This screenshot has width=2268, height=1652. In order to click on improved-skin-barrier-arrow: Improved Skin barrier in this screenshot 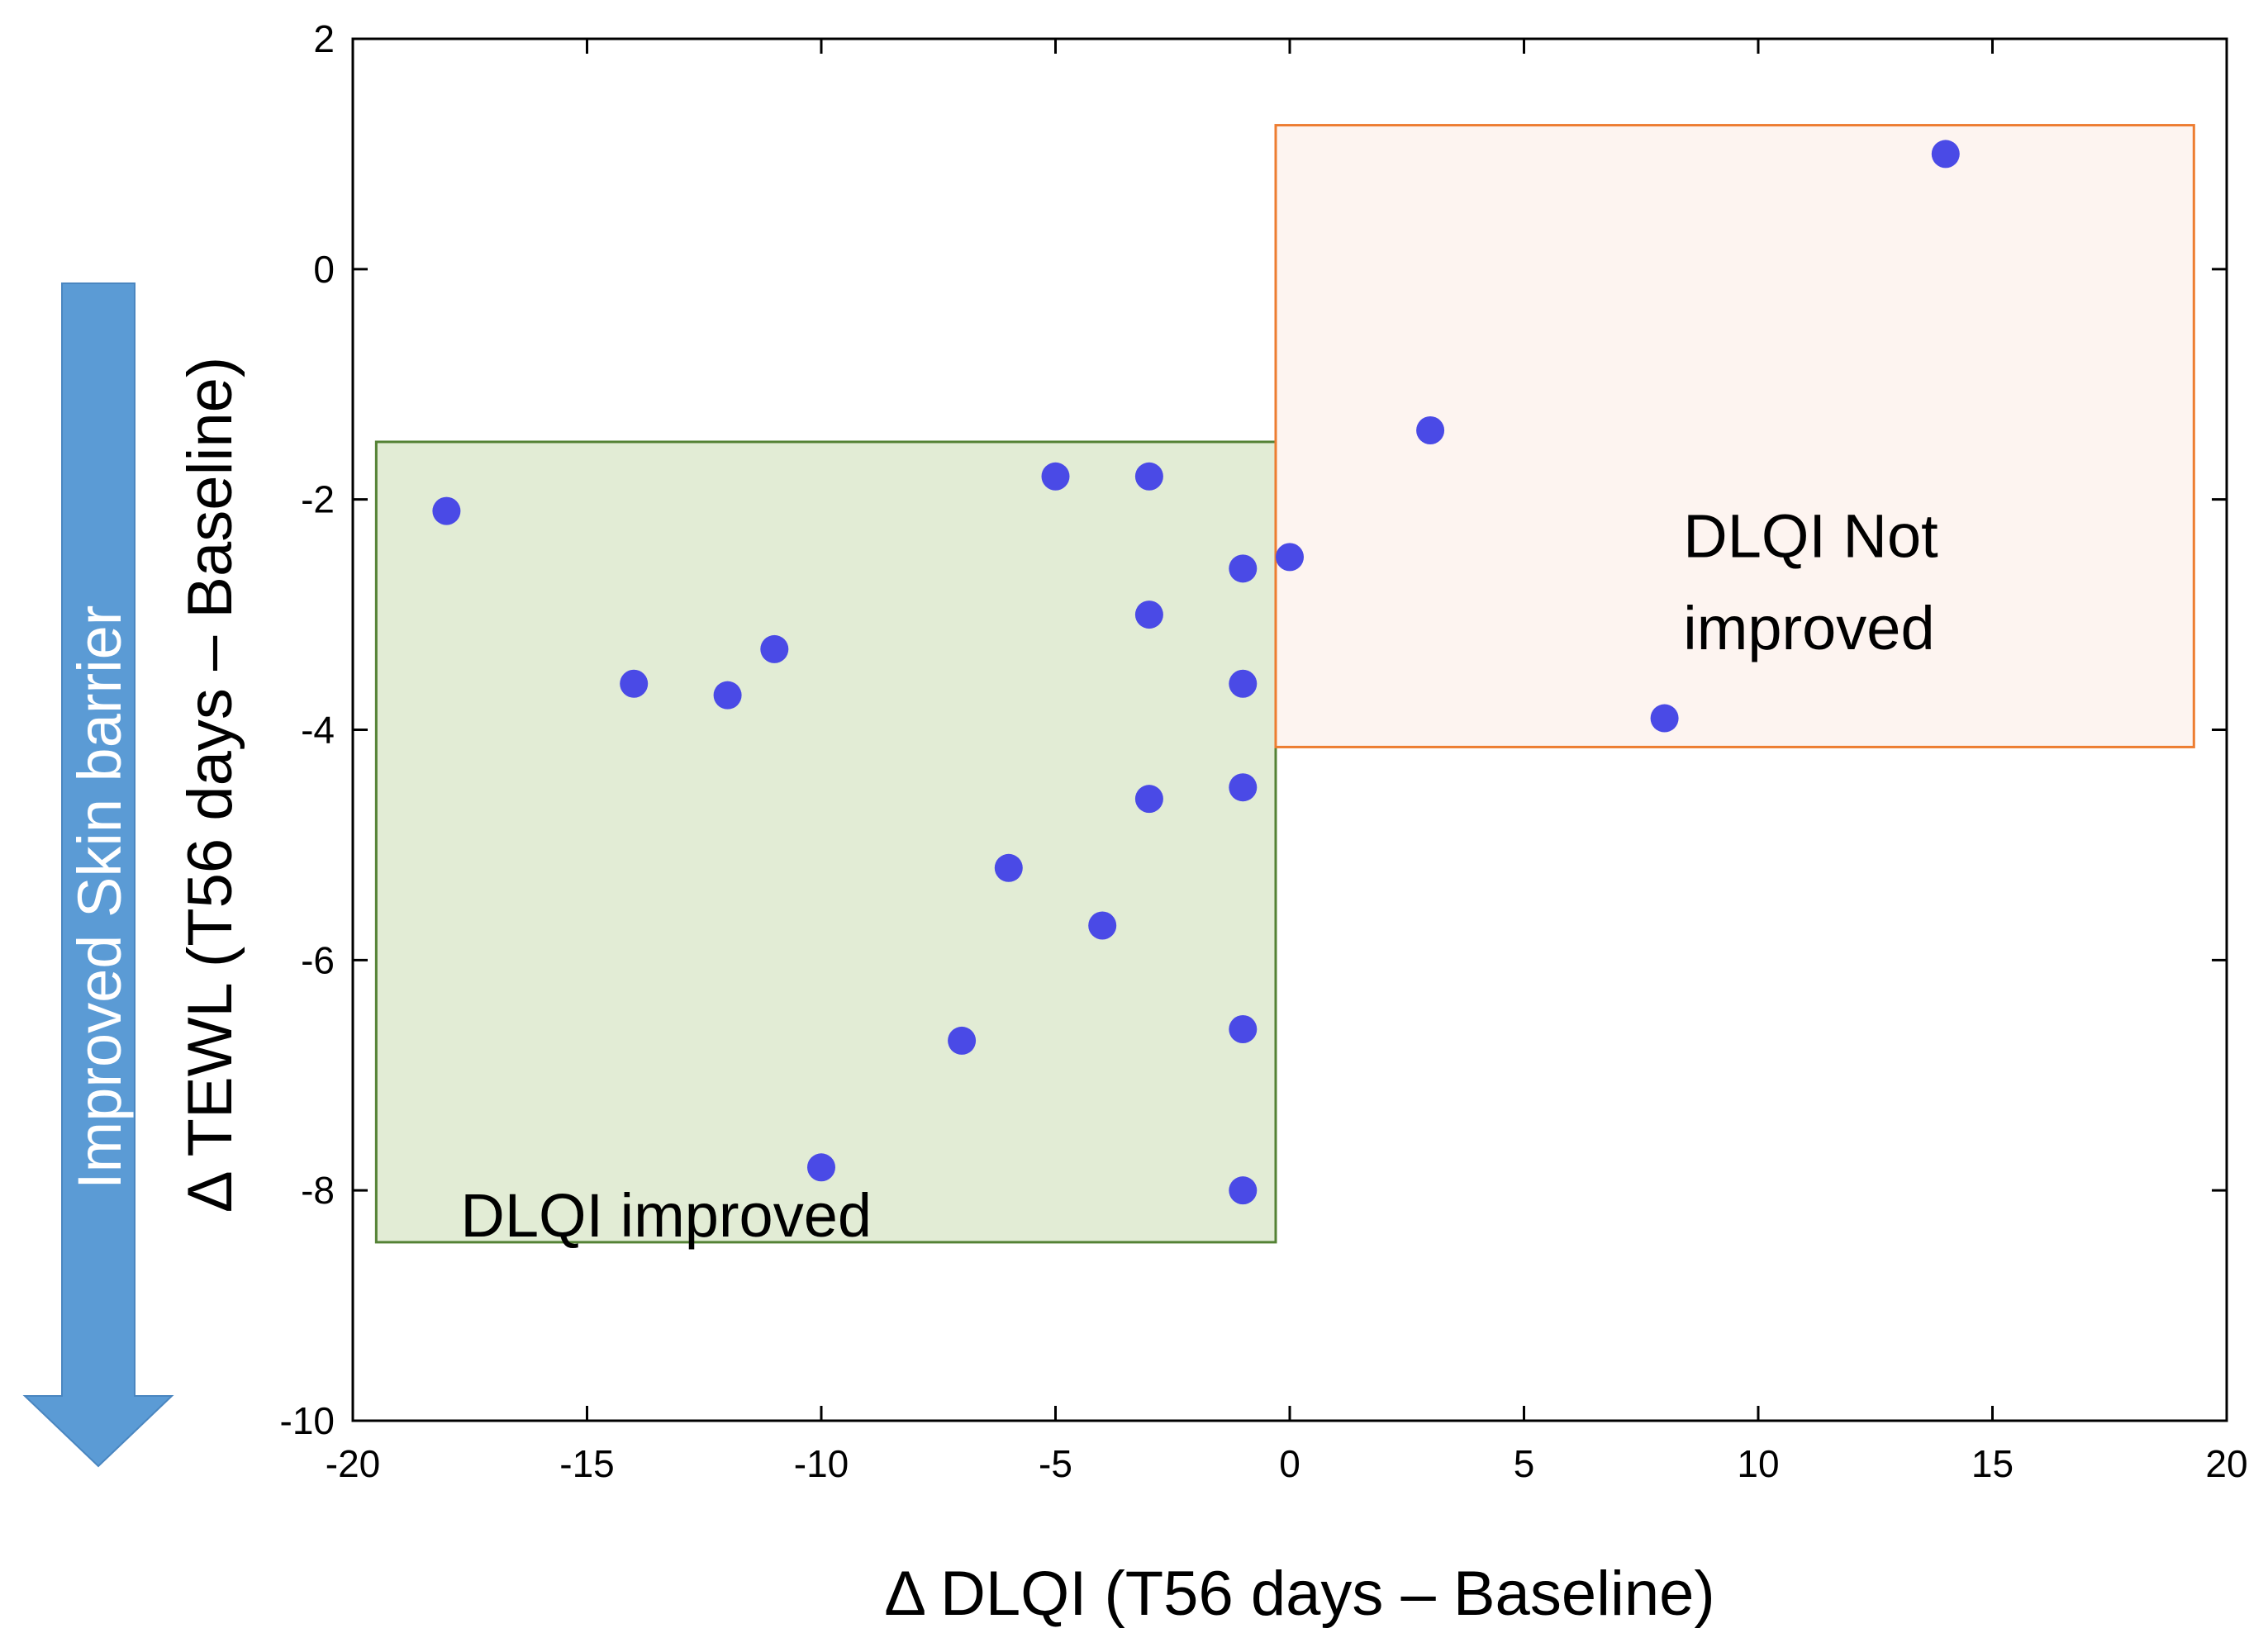, I will do `click(98, 875)`.